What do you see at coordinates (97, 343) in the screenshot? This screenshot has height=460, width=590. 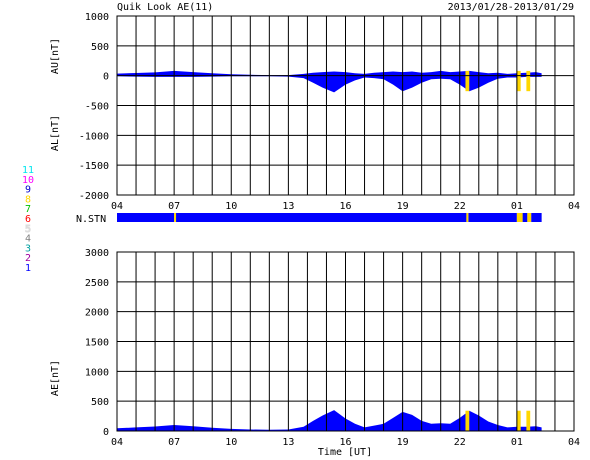 I see `y-tick-label: 1500` at bounding box center [97, 343].